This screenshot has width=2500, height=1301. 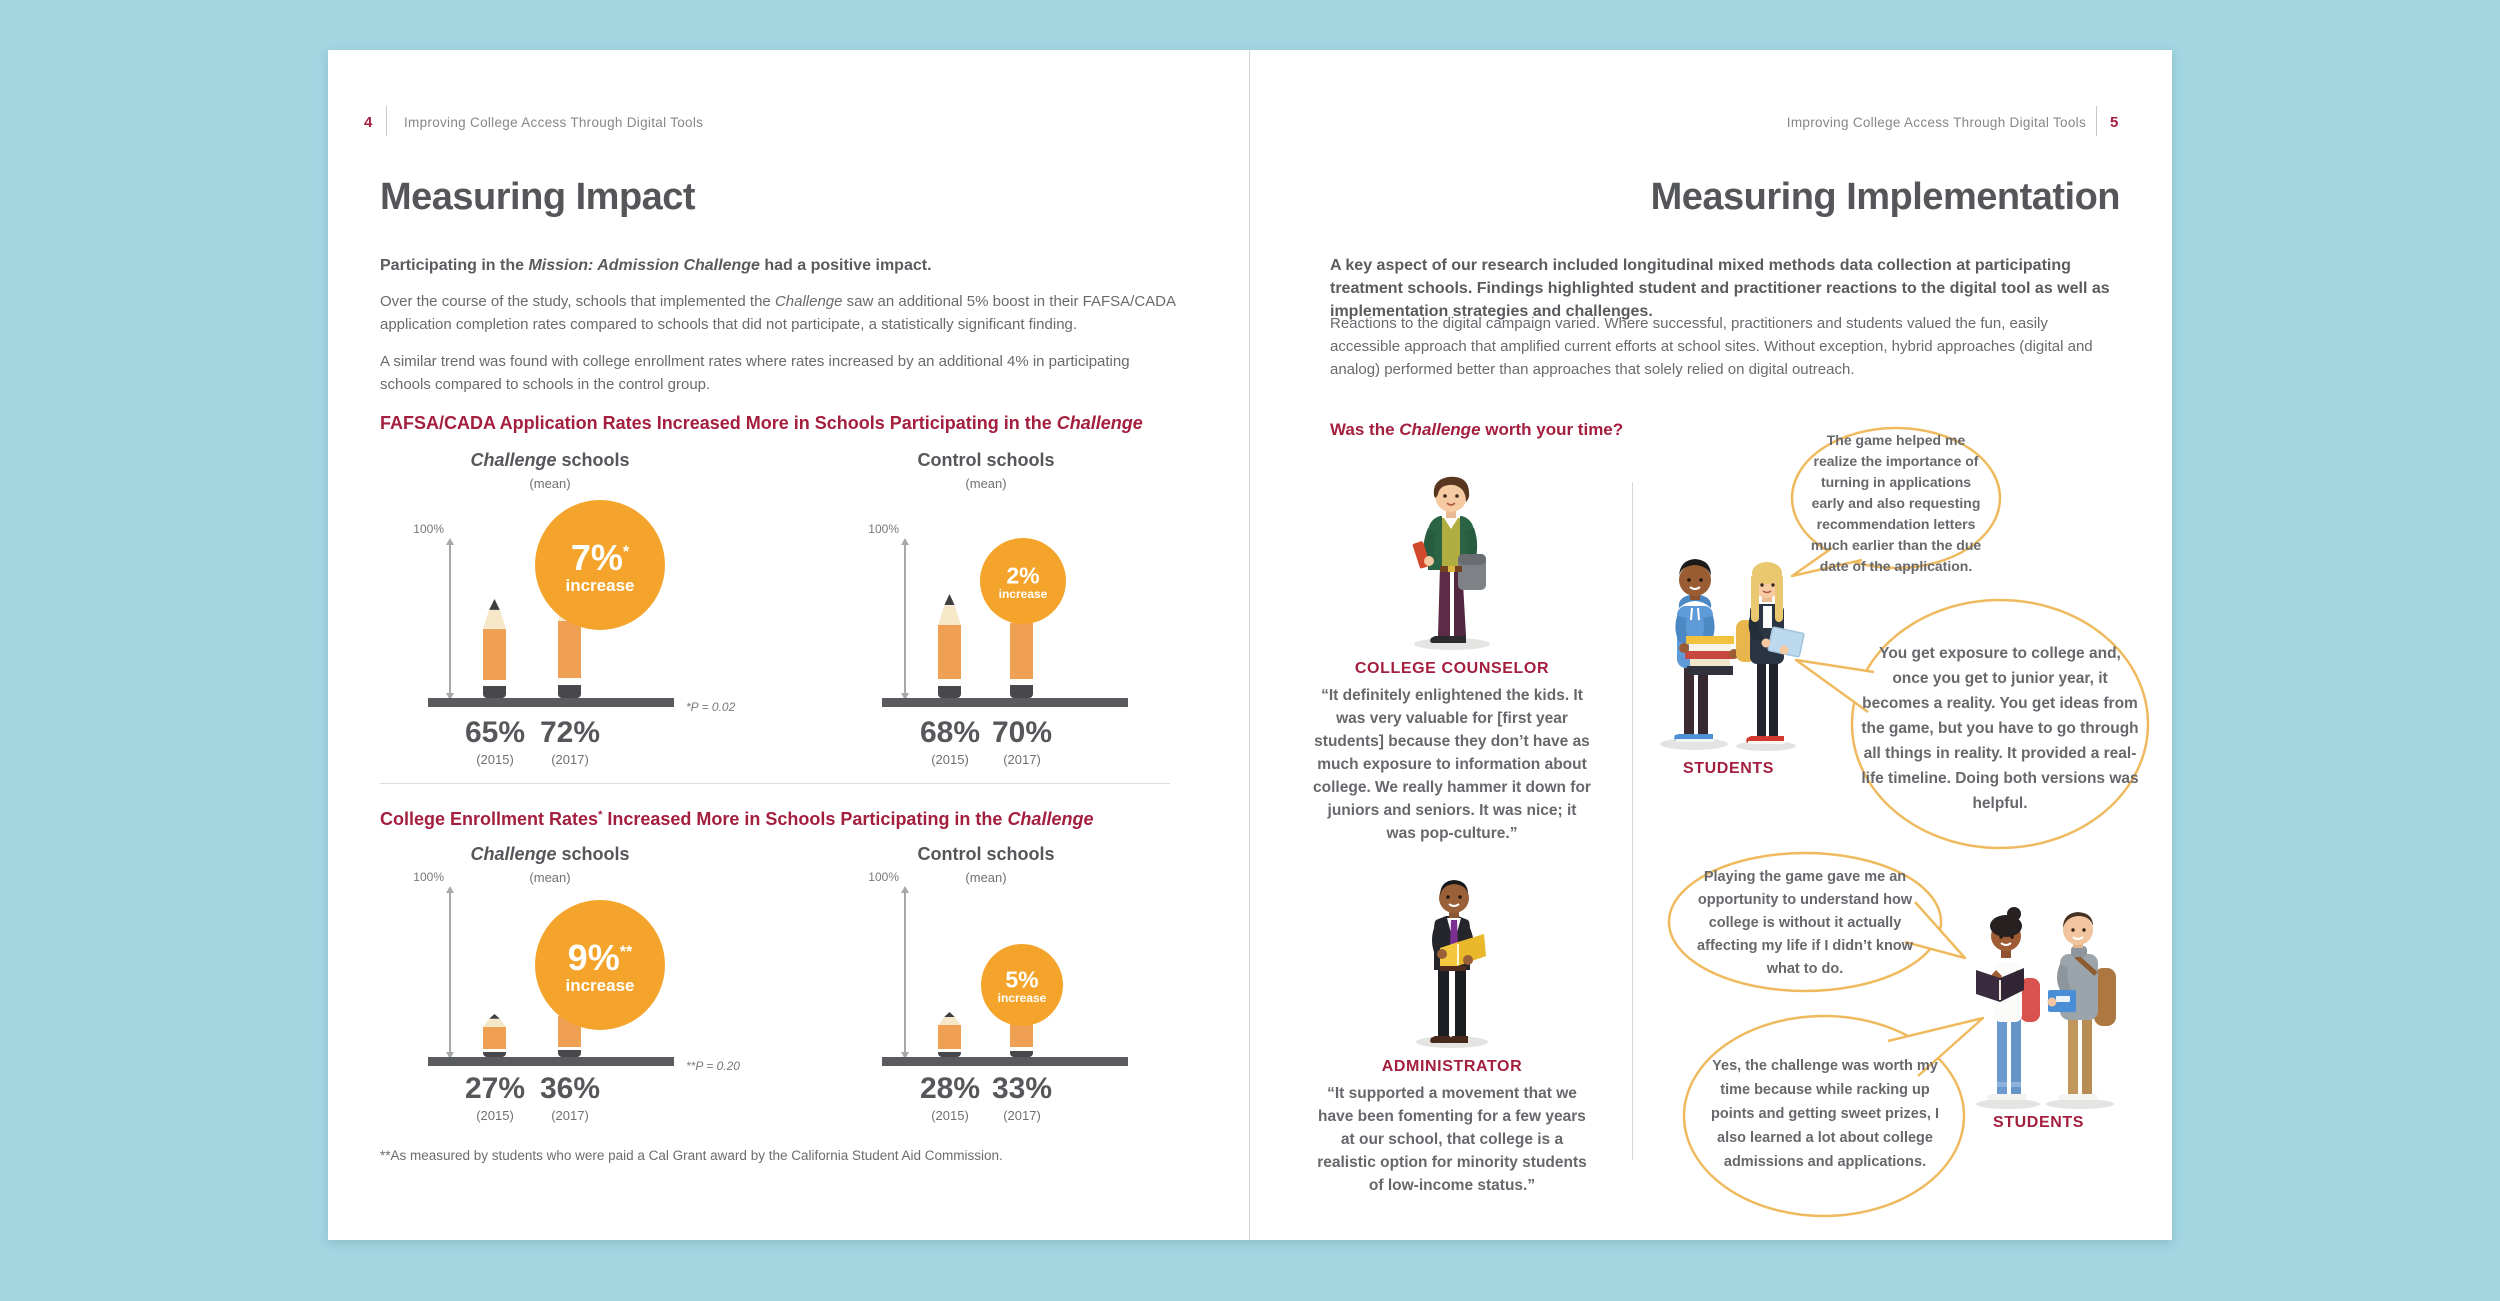 What do you see at coordinates (1022, 985) in the screenshot?
I see `chart2-groupB-increase-badge: 5% increase` at bounding box center [1022, 985].